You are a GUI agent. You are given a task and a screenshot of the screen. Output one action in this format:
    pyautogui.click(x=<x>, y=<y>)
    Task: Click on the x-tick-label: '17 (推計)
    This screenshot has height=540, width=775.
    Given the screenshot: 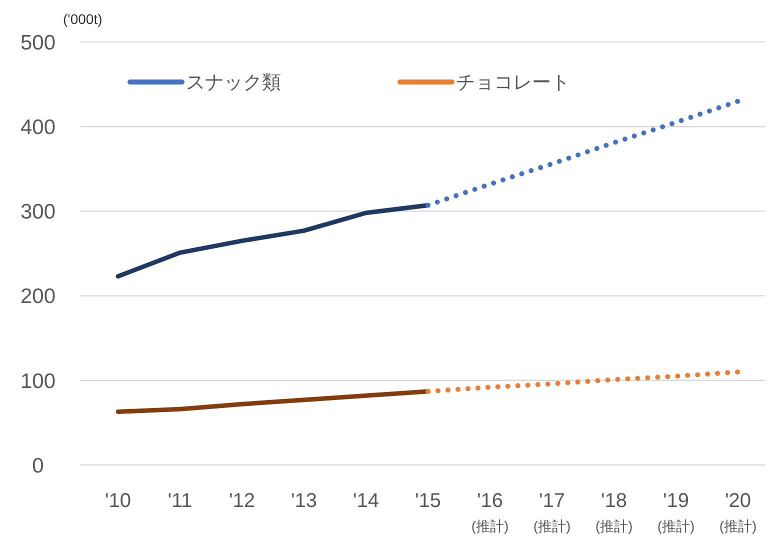 What is the action you would take?
    pyautogui.click(x=552, y=512)
    